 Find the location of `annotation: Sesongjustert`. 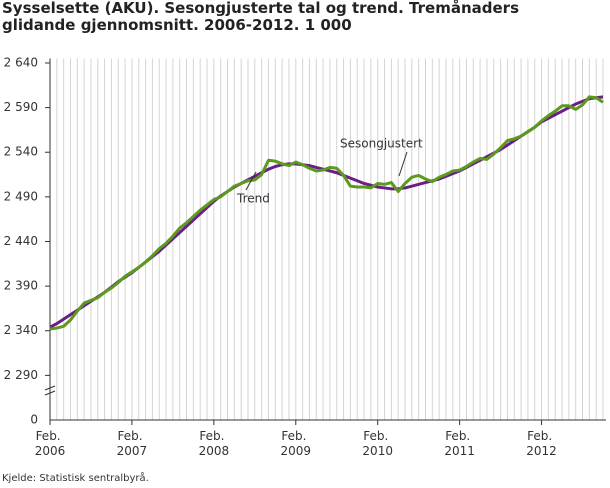

annotation: Sesongjustert is located at coordinates (381, 144).